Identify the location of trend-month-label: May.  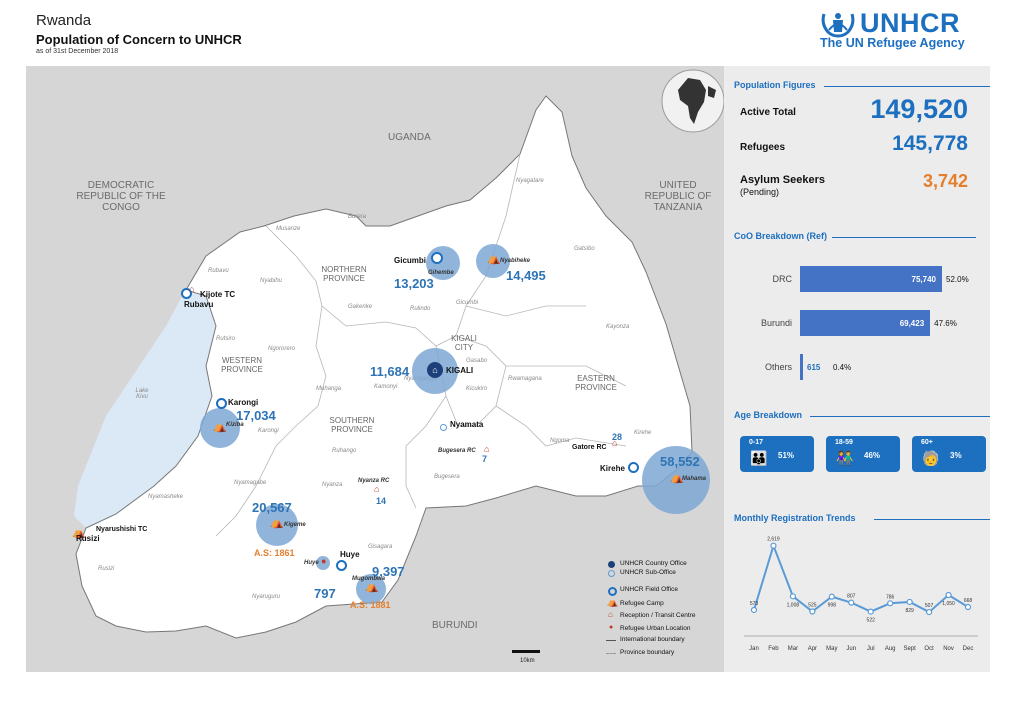
(831, 649).